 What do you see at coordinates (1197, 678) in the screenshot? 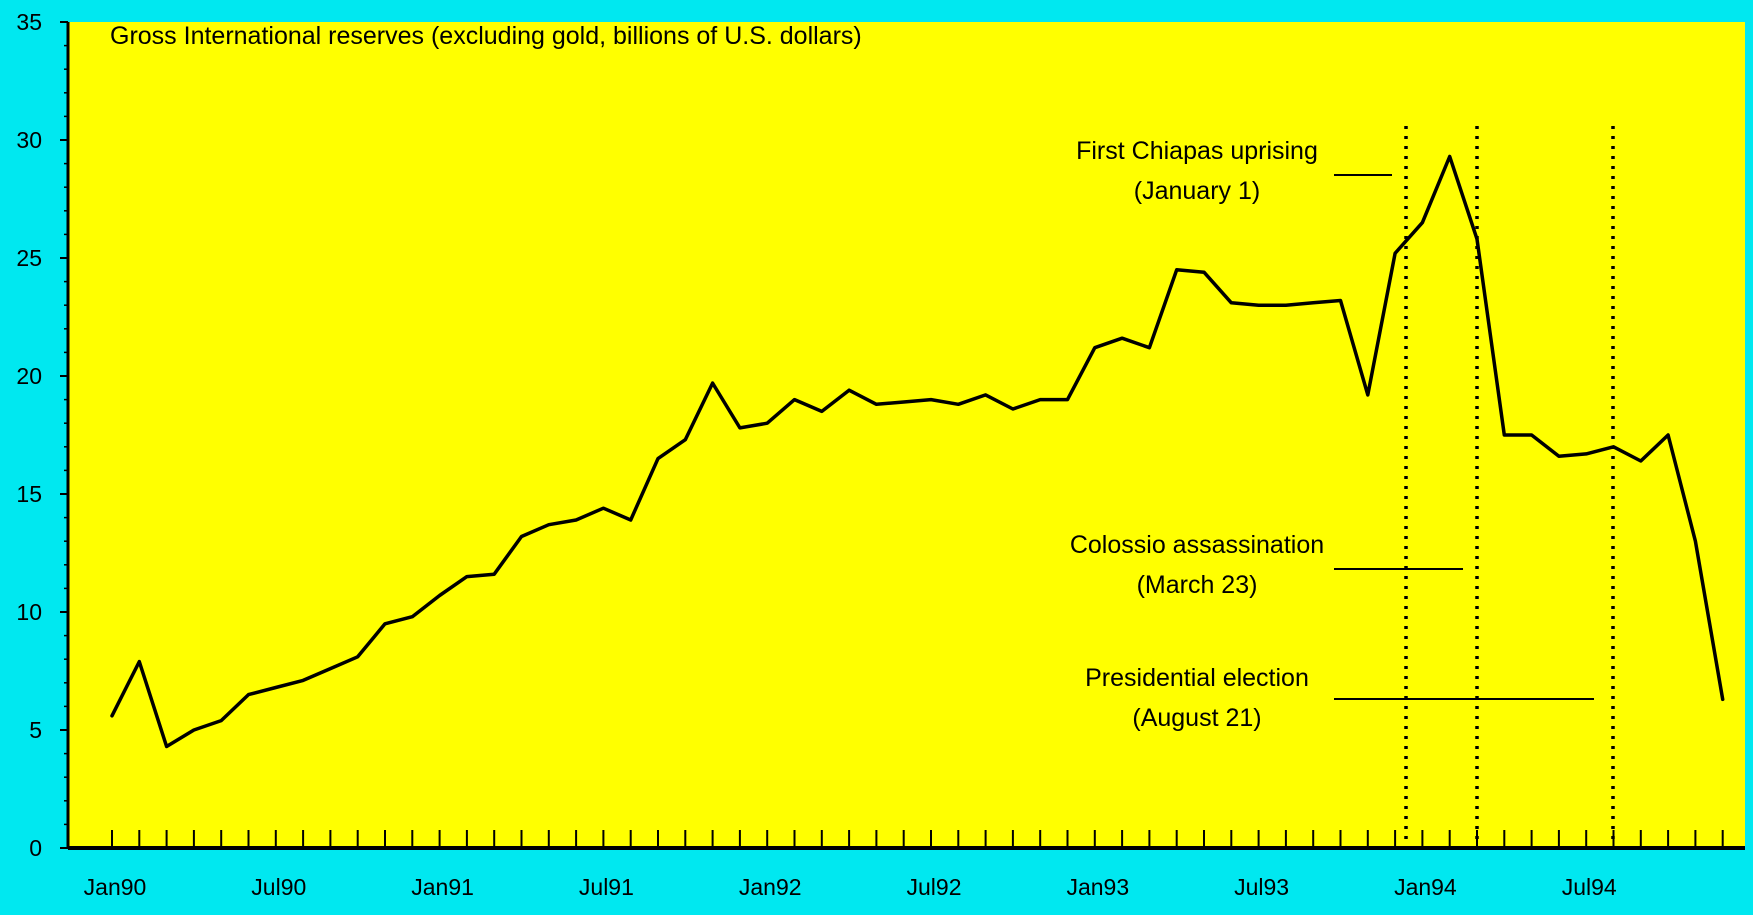
I see `event-label: Presidential election` at bounding box center [1197, 678].